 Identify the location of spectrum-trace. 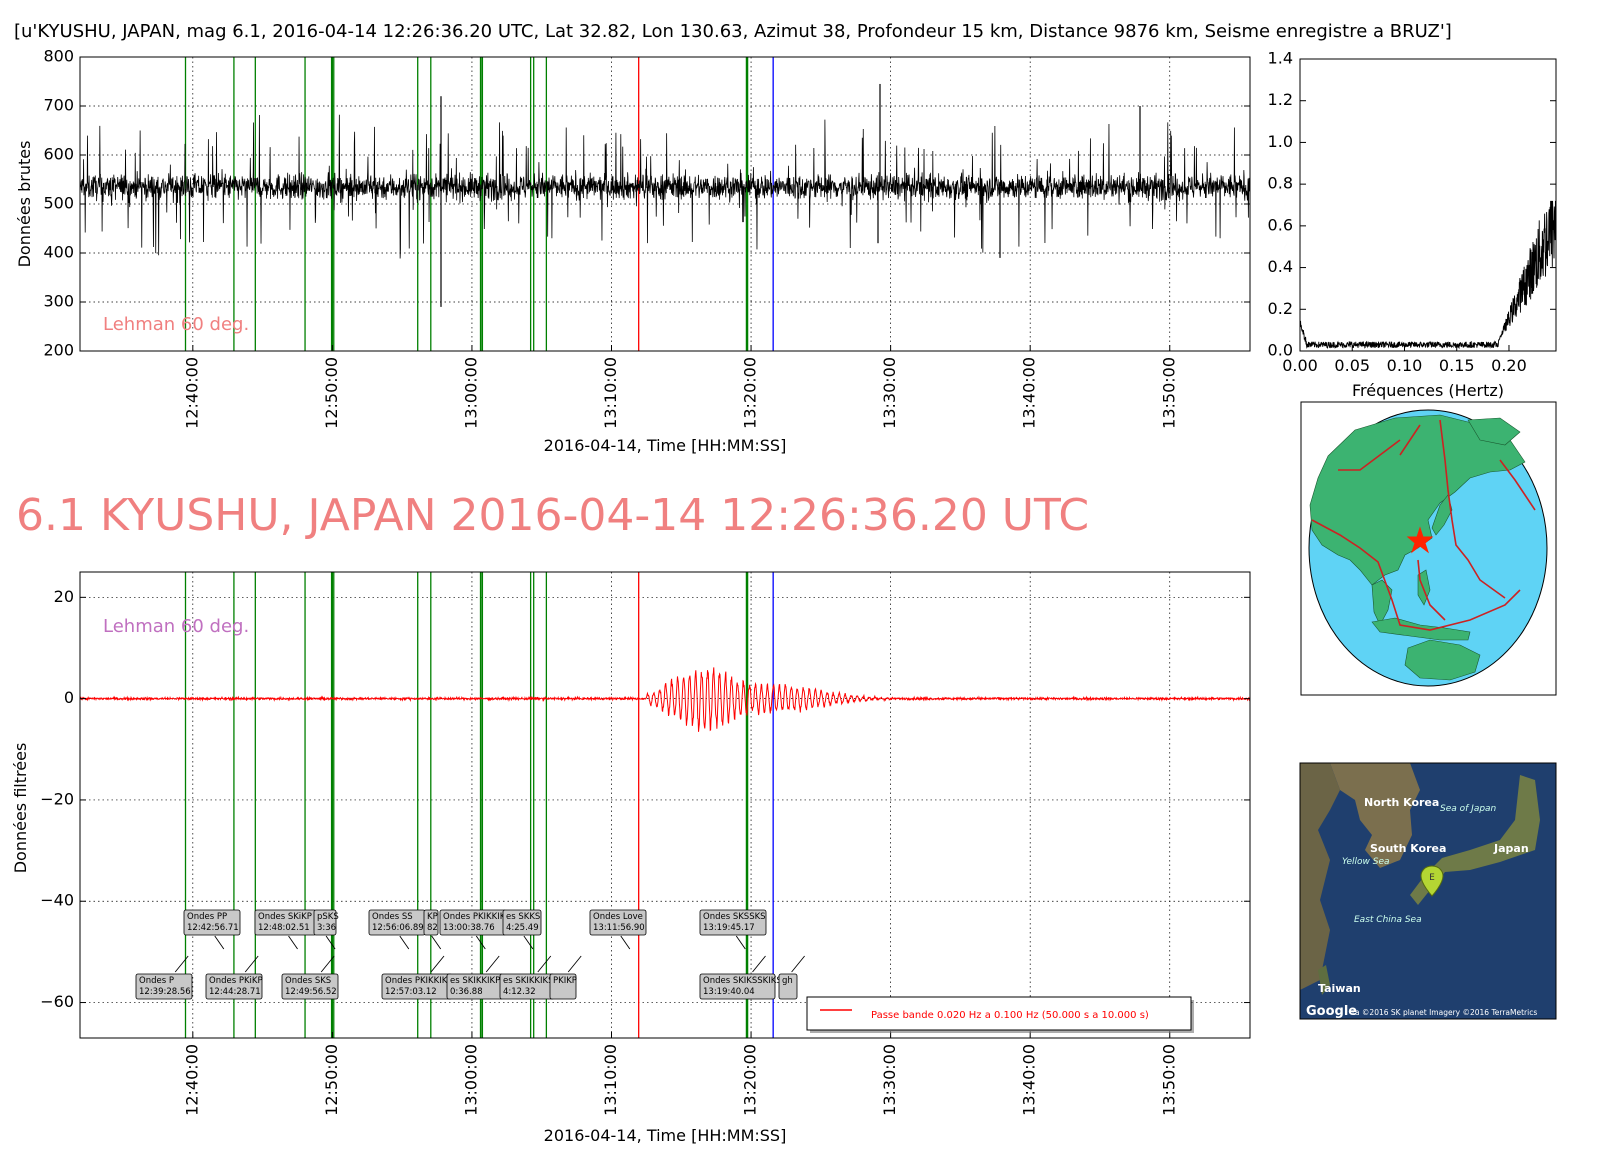
(1428, 275).